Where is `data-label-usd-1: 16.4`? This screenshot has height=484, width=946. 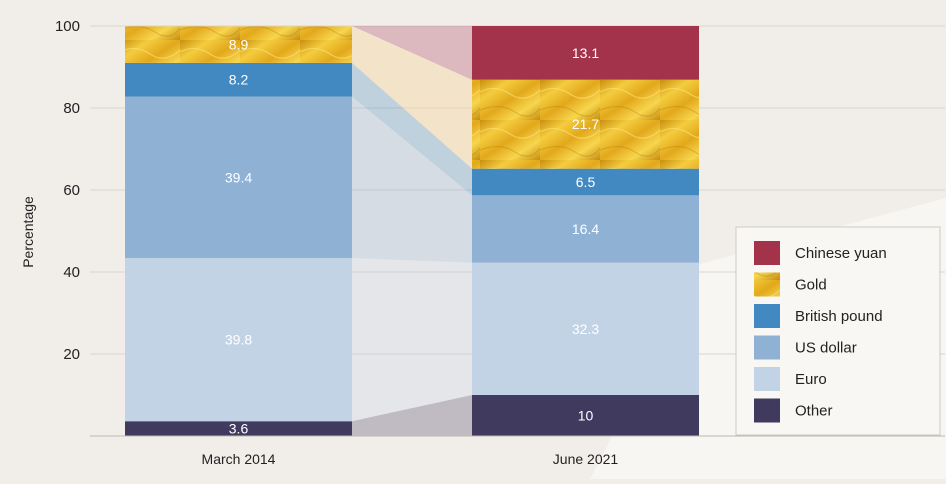 data-label-usd-1: 16.4 is located at coordinates (585, 229).